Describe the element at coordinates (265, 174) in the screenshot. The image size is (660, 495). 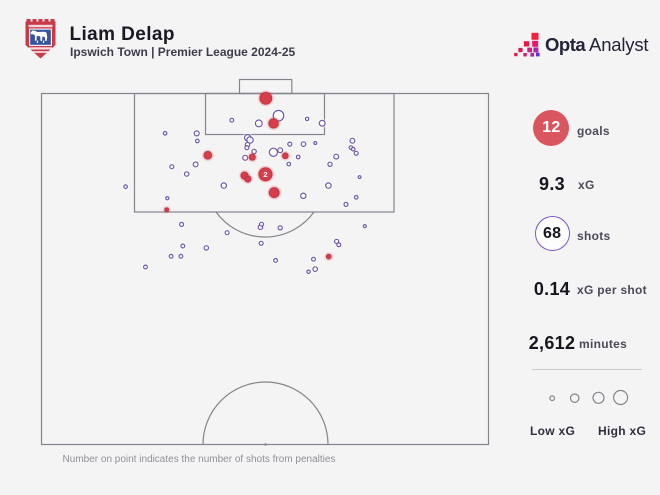
I see `svg-text: 2` at that location.